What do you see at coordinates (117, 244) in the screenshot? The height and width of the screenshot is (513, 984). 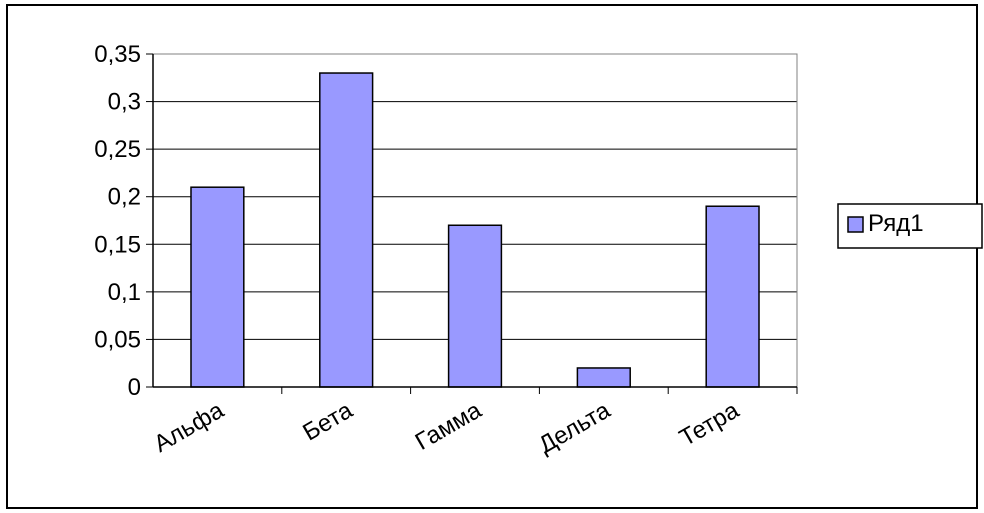 I see `y-tick-label: 0,15` at bounding box center [117, 244].